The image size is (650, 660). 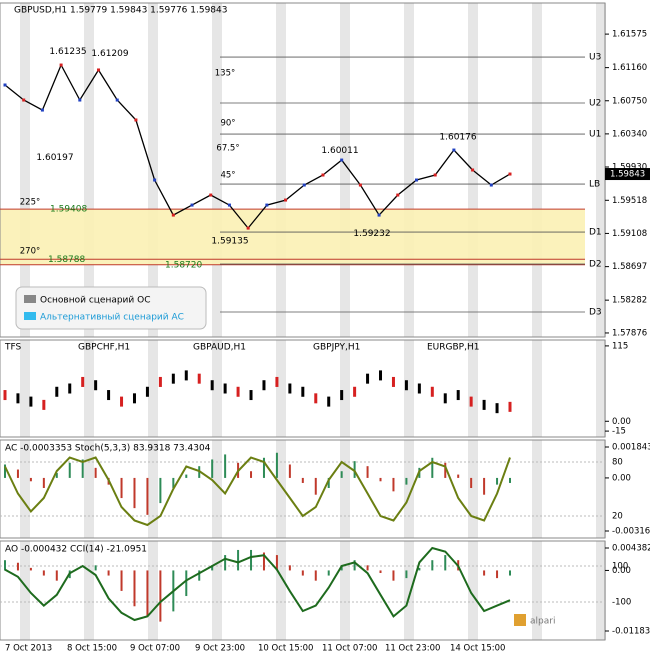 I want to click on pivot-label: U1, so click(x=595, y=135).